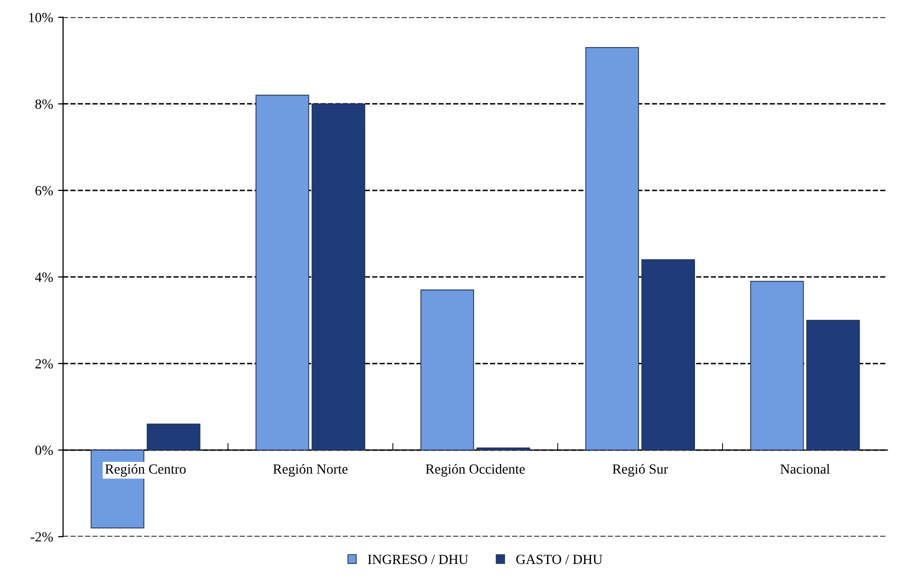 This screenshot has height=577, width=901. What do you see at coordinates (805, 469) in the screenshot?
I see `x-tick-label: Nacional` at bounding box center [805, 469].